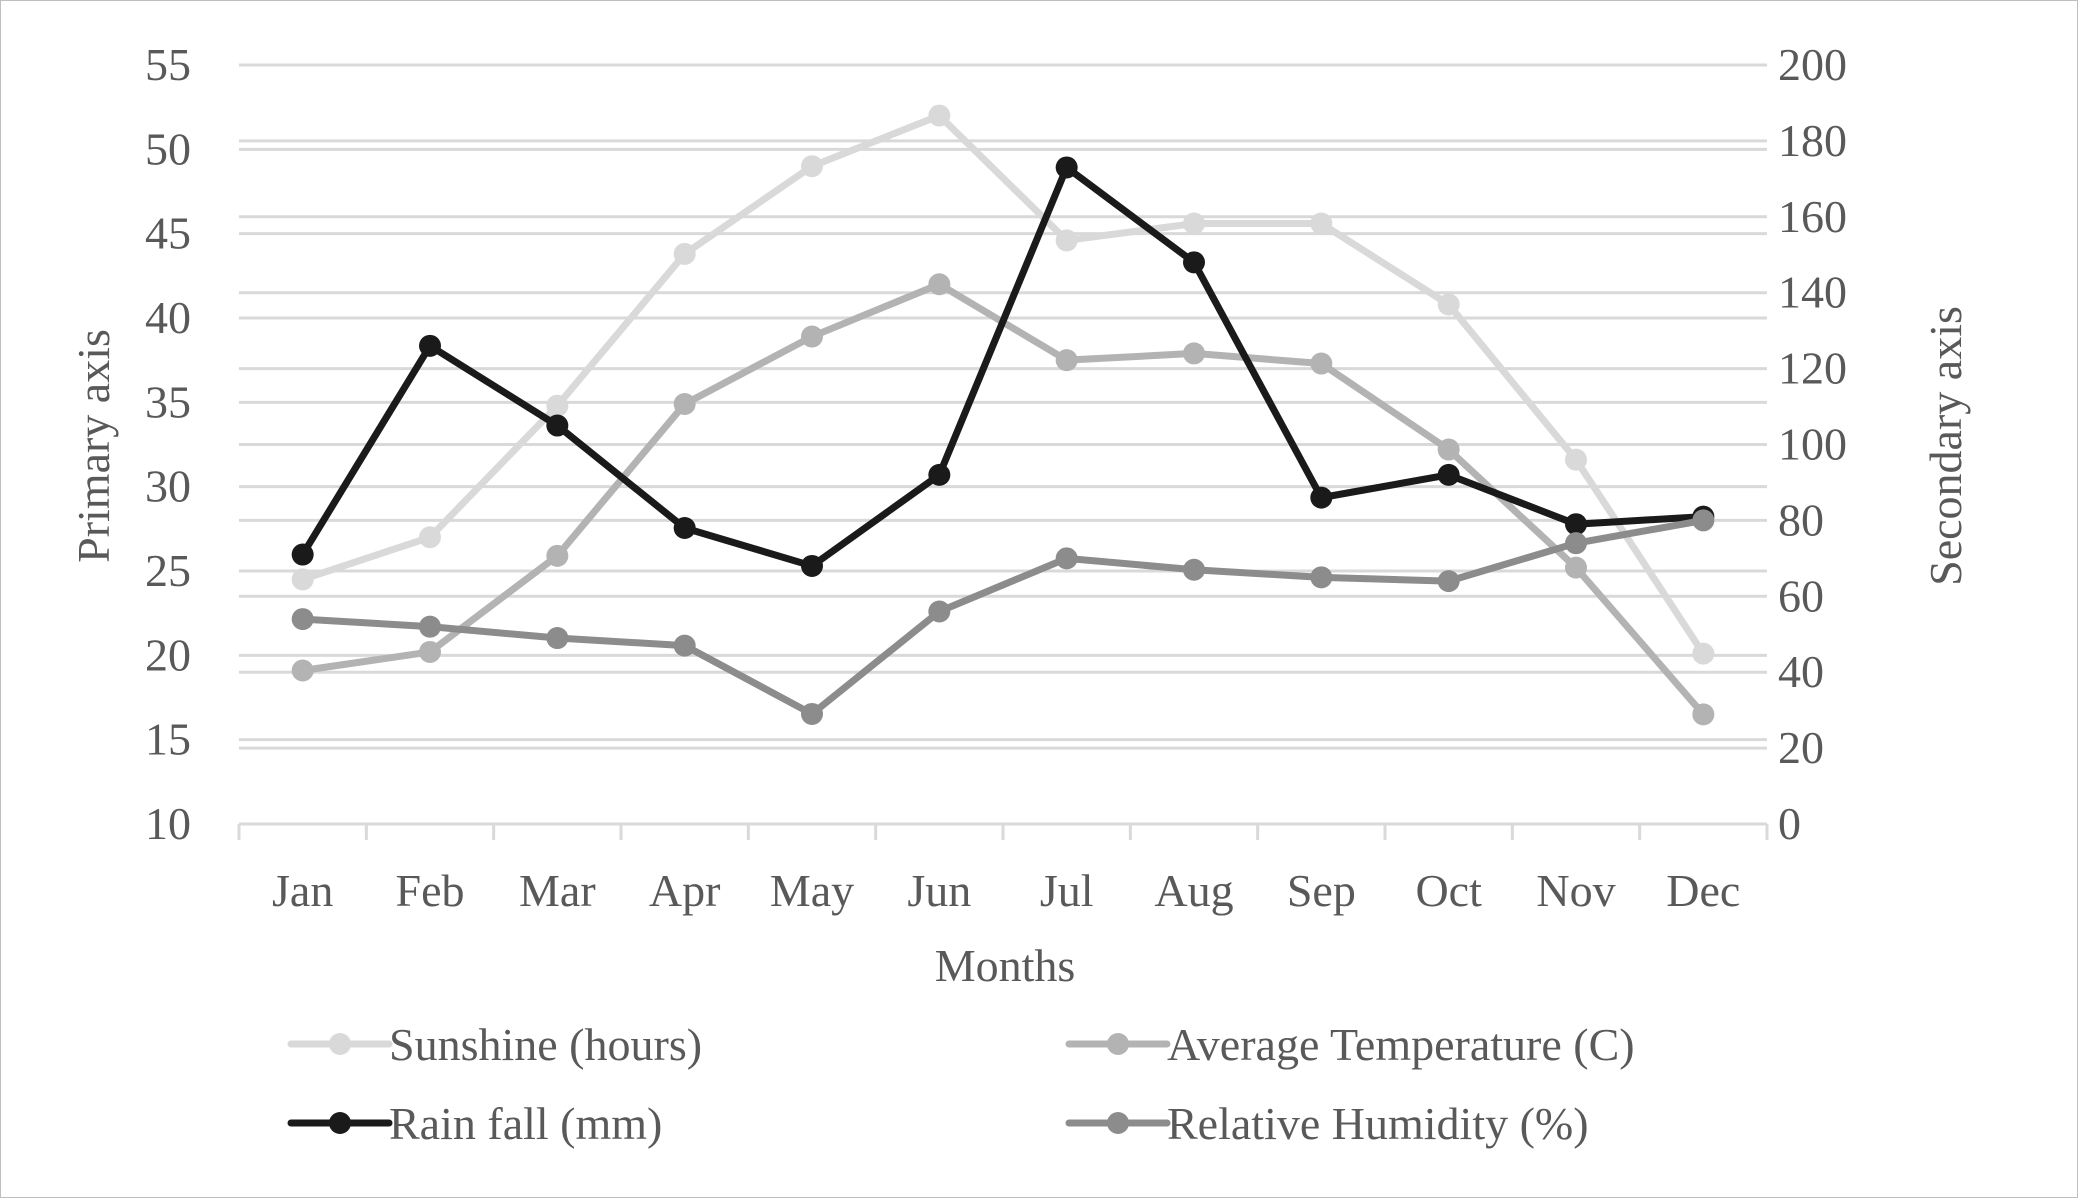 Image resolution: width=2080 pixels, height=1200 pixels. What do you see at coordinates (1789, 823) in the screenshot?
I see `y-tick-label-secondary: 0` at bounding box center [1789, 823].